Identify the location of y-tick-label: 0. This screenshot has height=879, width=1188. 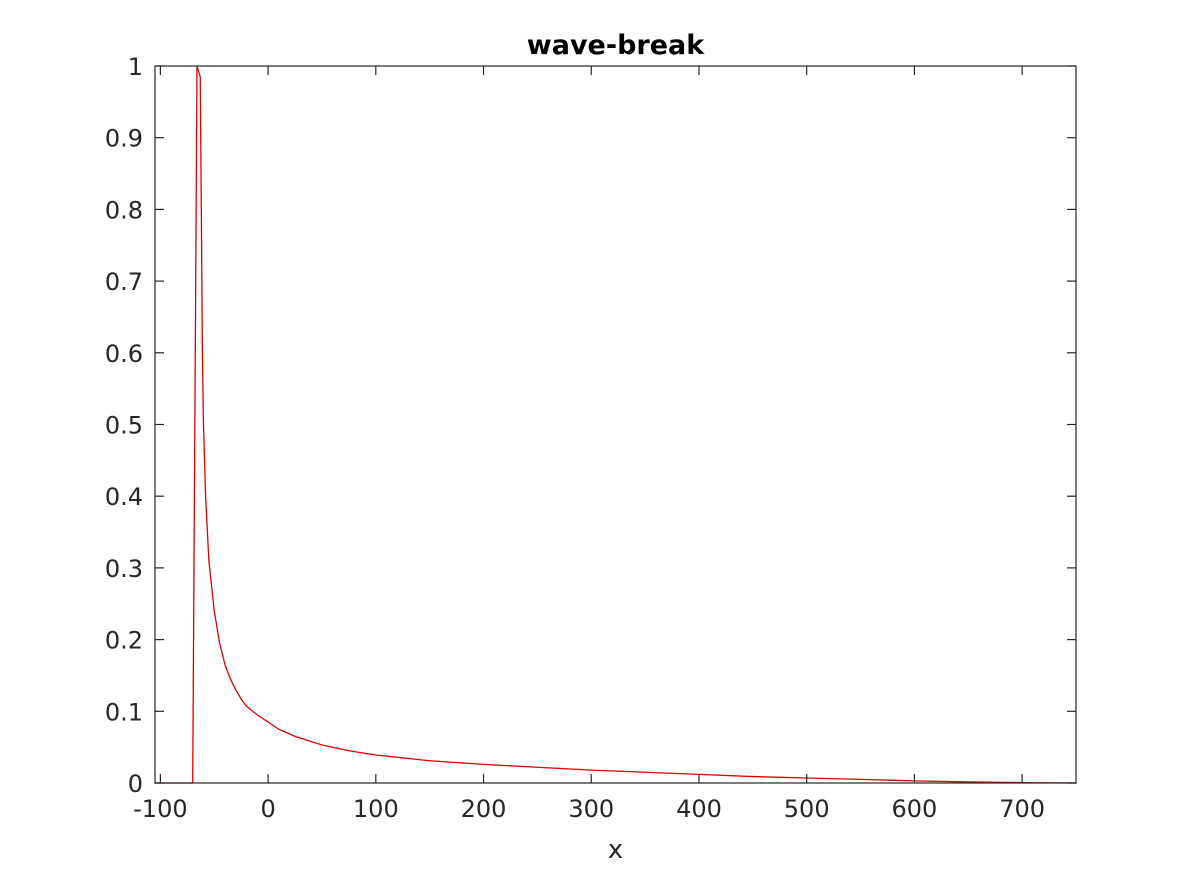
(135, 784).